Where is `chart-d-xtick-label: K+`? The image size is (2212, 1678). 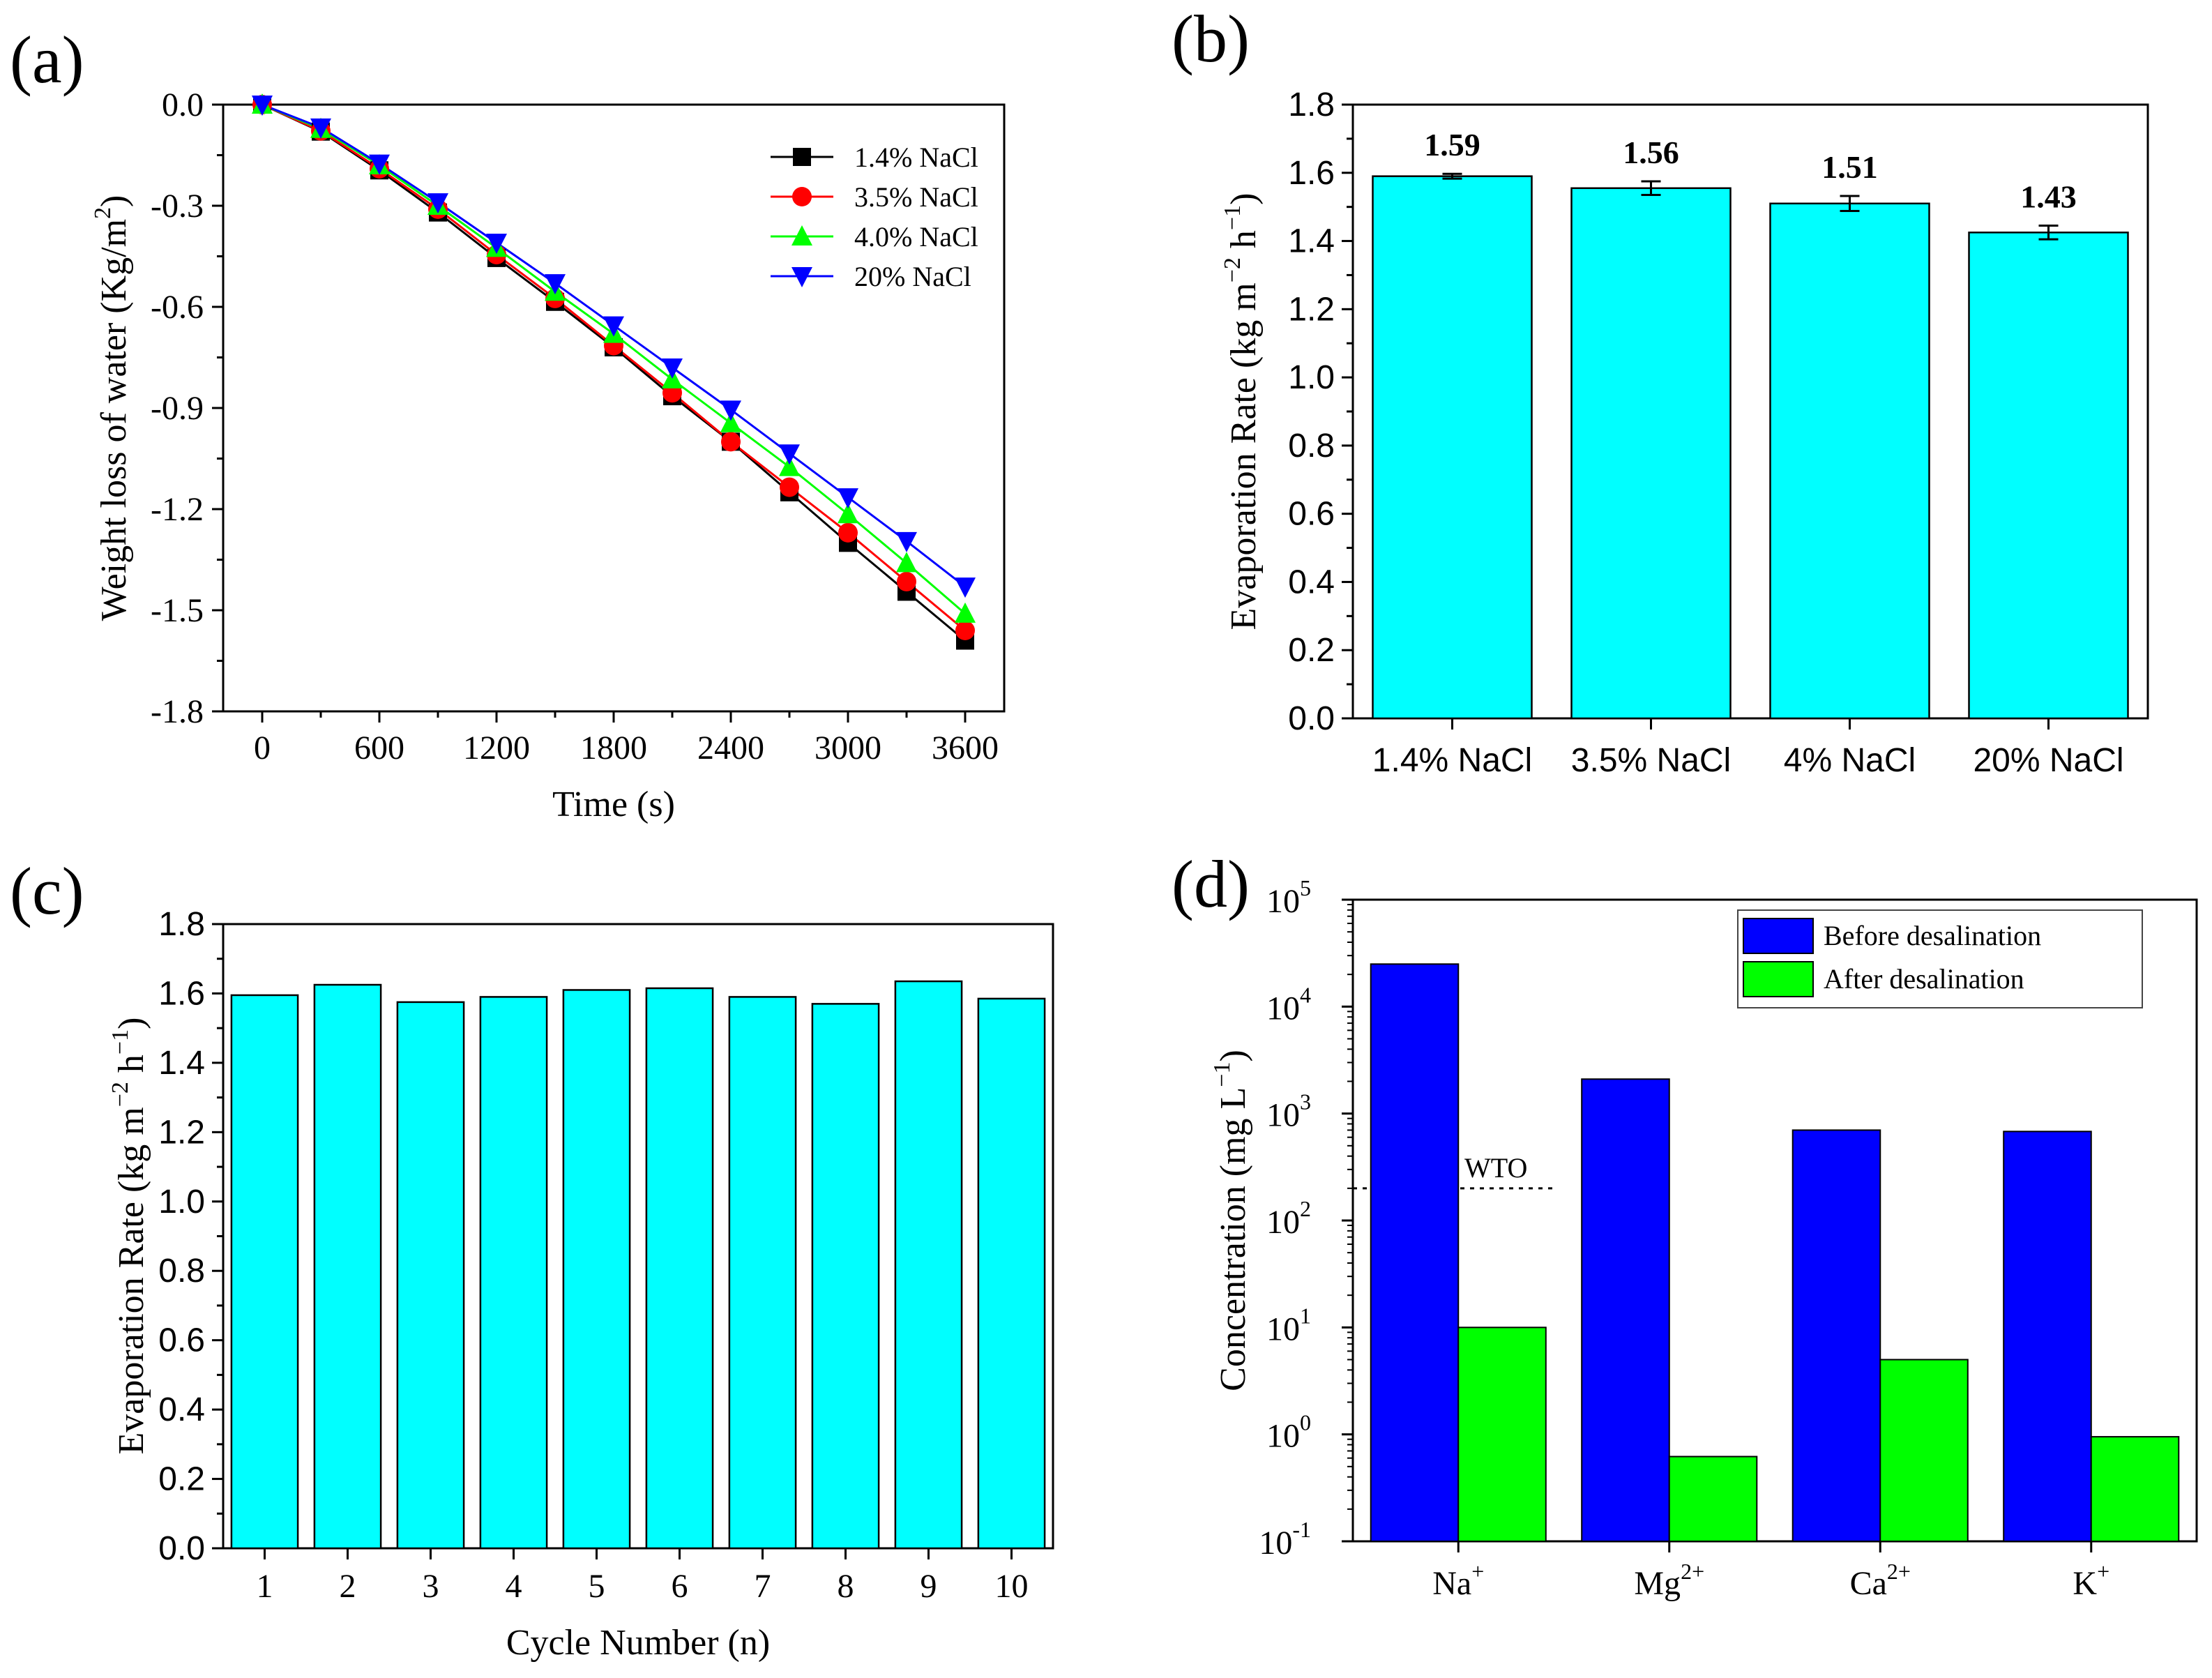 chart-d-xtick-label: K+ is located at coordinates (2091, 1580).